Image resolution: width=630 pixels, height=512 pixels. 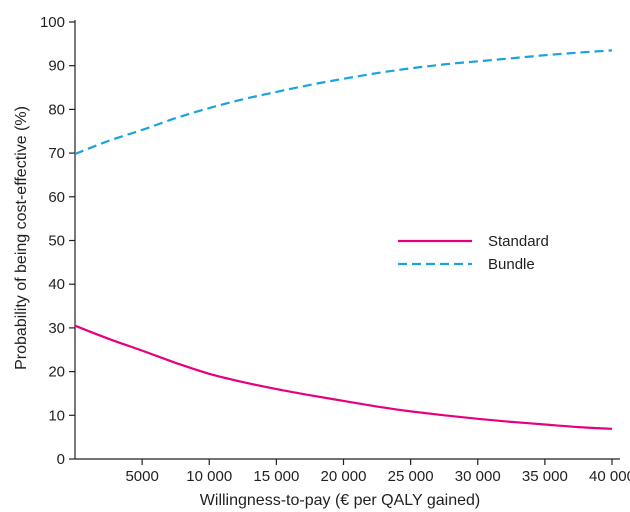 What do you see at coordinates (56, 284) in the screenshot?
I see `y-tick-label: 40` at bounding box center [56, 284].